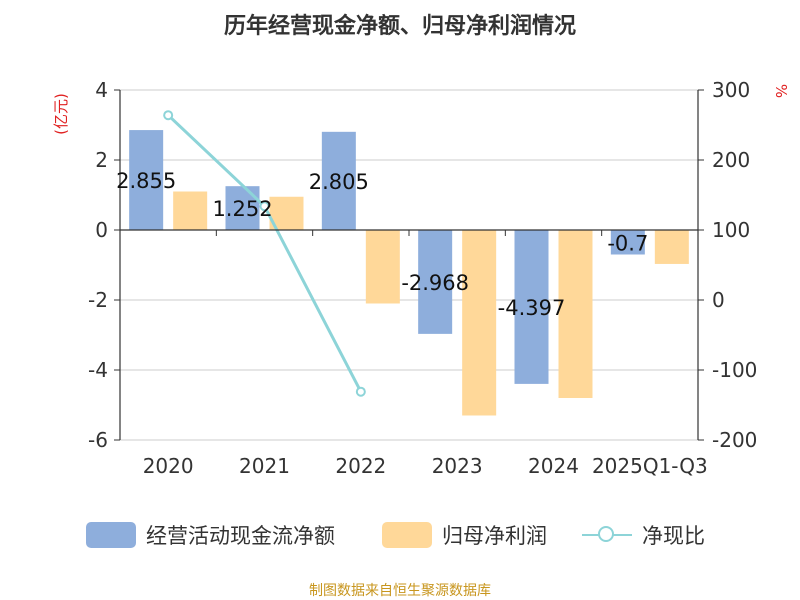  What do you see at coordinates (168, 466) in the screenshot?
I see `x-axis-category-label: 2020` at bounding box center [168, 466].